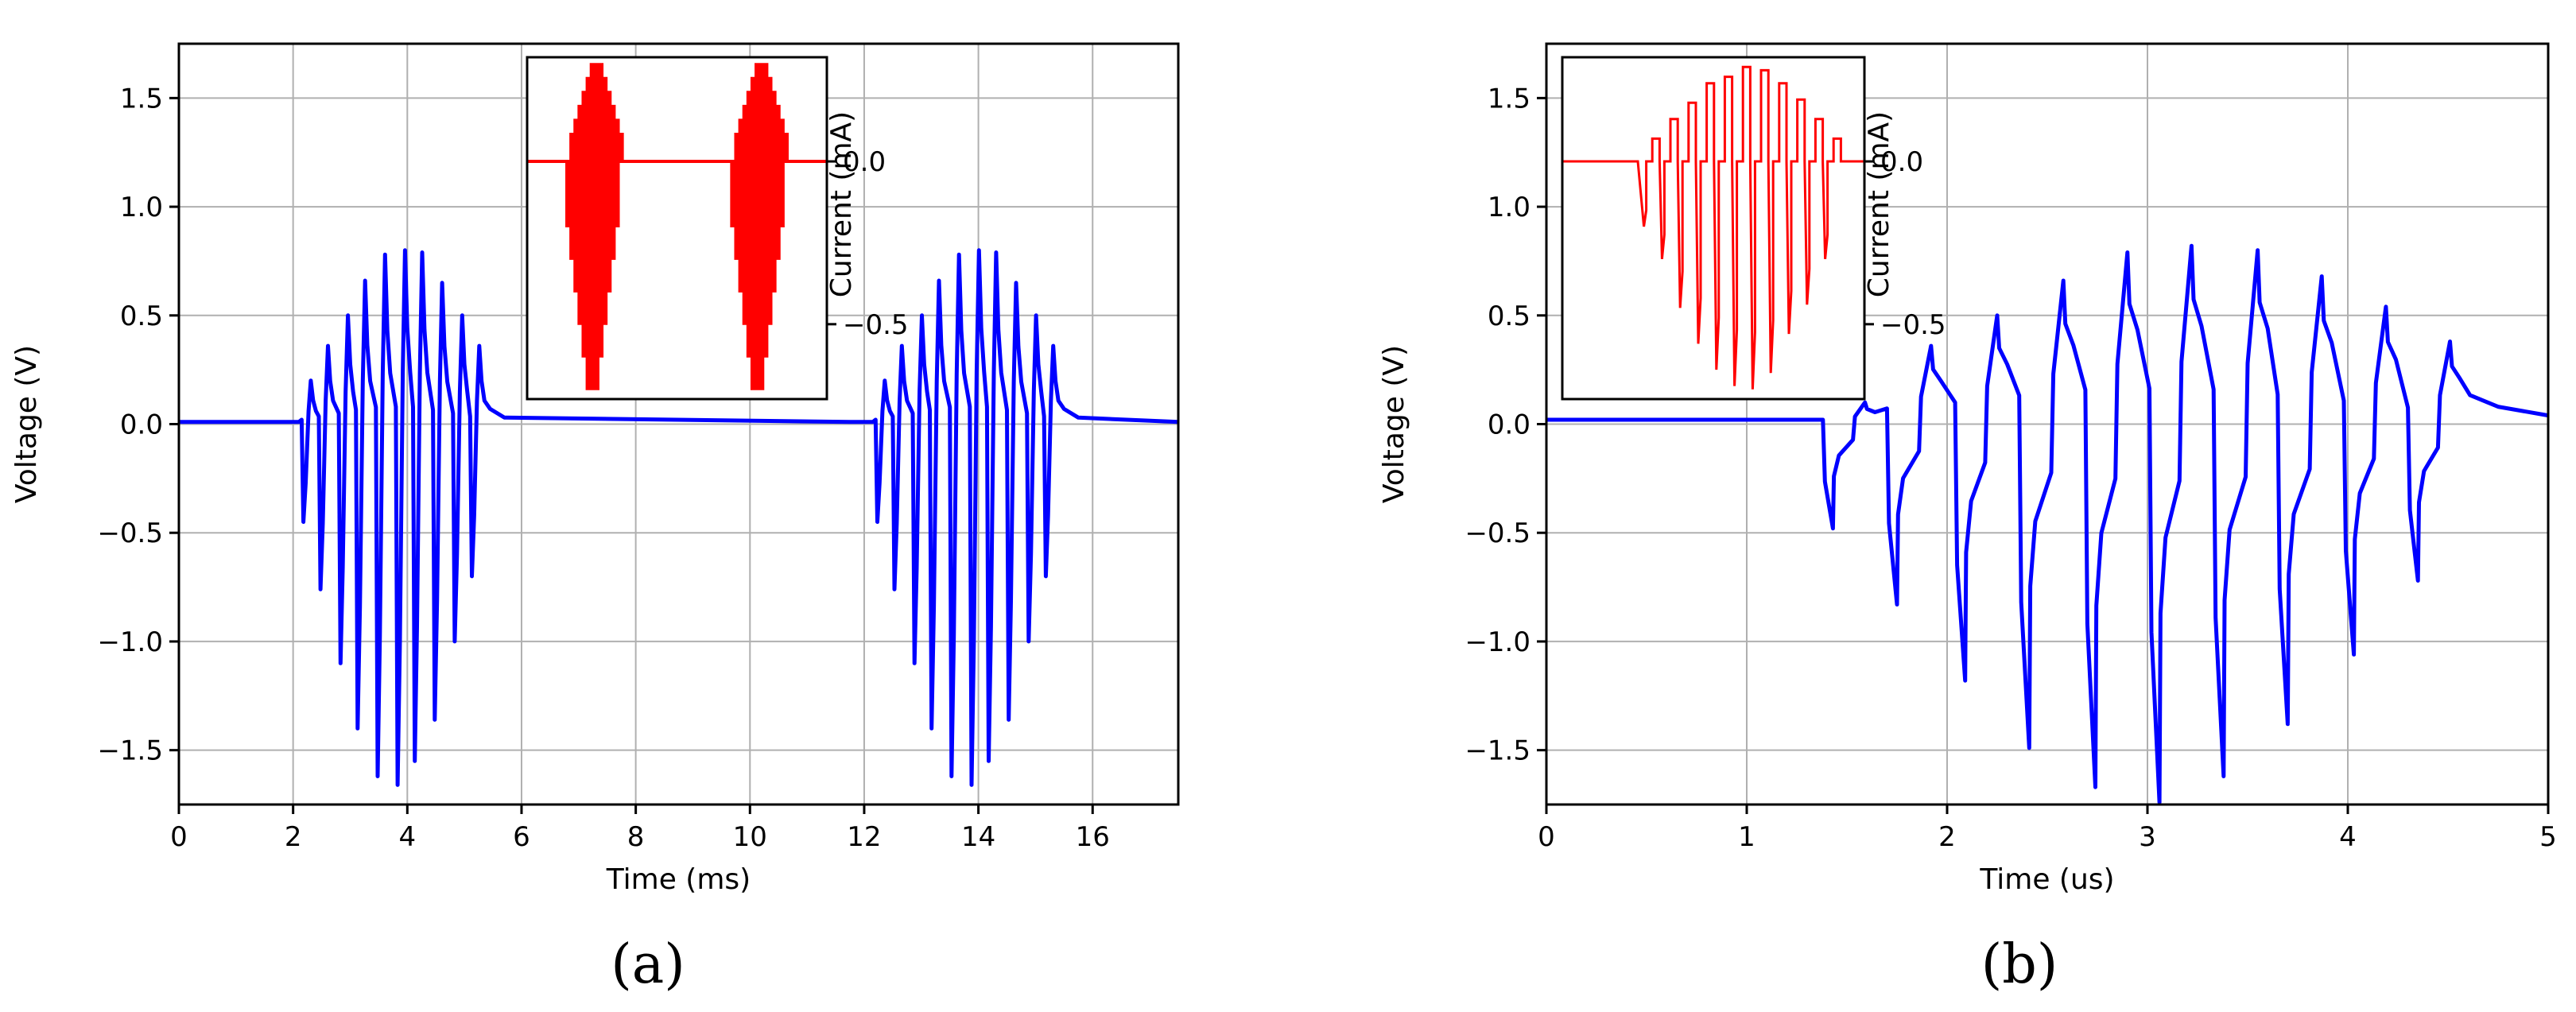 This screenshot has height=1012, width=2576. What do you see at coordinates (978, 837) in the screenshot?
I see `x-tick-label: 14` at bounding box center [978, 837].